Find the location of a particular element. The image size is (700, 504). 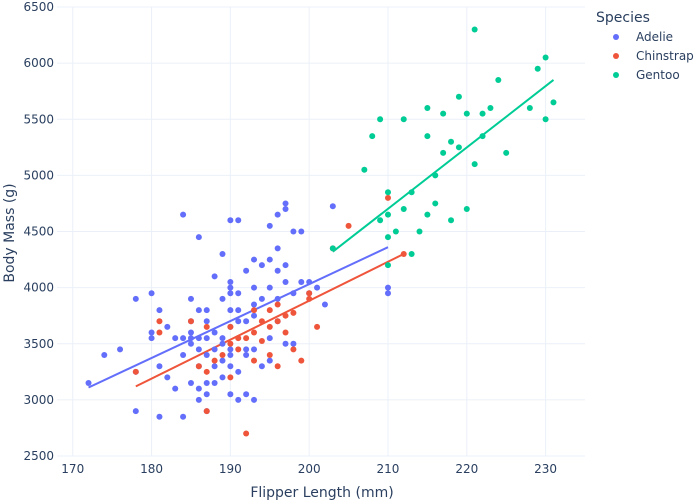

legend: Species Adelie Chinstrap Gentoo is located at coordinates (645, 46).